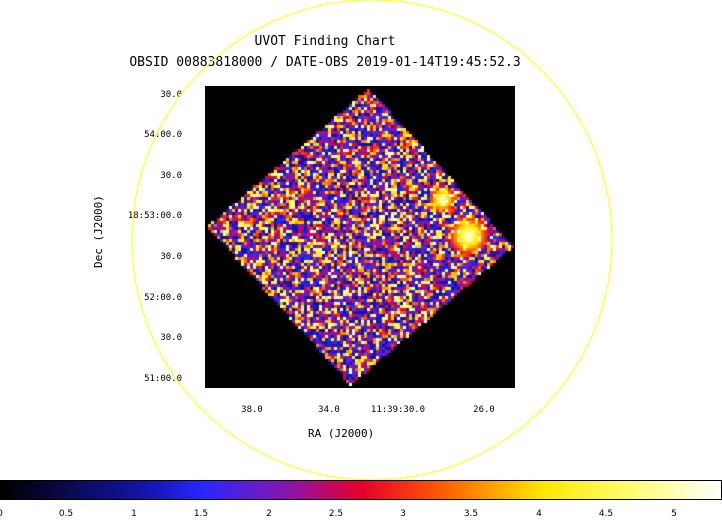 The height and width of the screenshot is (520, 722). Describe the element at coordinates (329, 410) in the screenshot. I see `ra-tick: 34.0` at that location.